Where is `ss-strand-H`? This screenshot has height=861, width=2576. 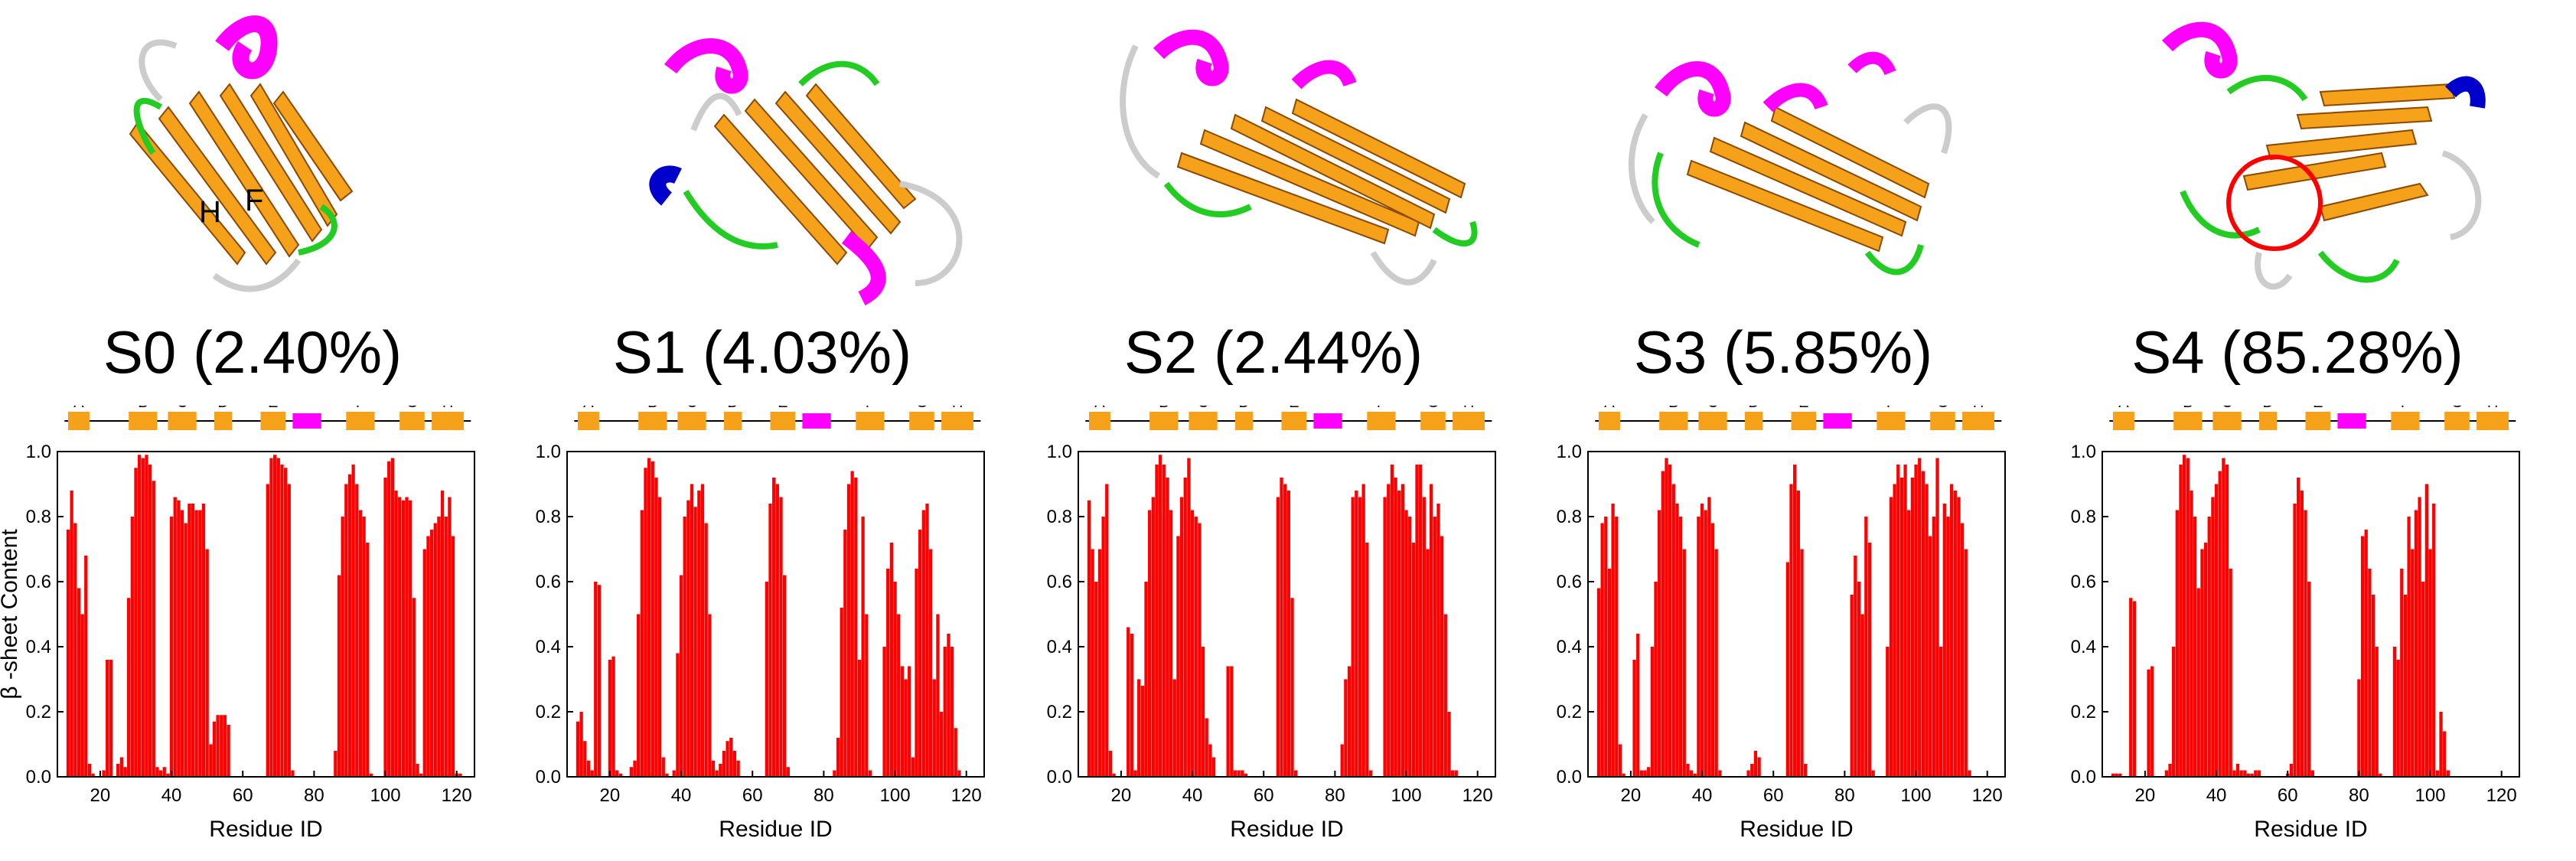 ss-strand-H is located at coordinates (957, 421).